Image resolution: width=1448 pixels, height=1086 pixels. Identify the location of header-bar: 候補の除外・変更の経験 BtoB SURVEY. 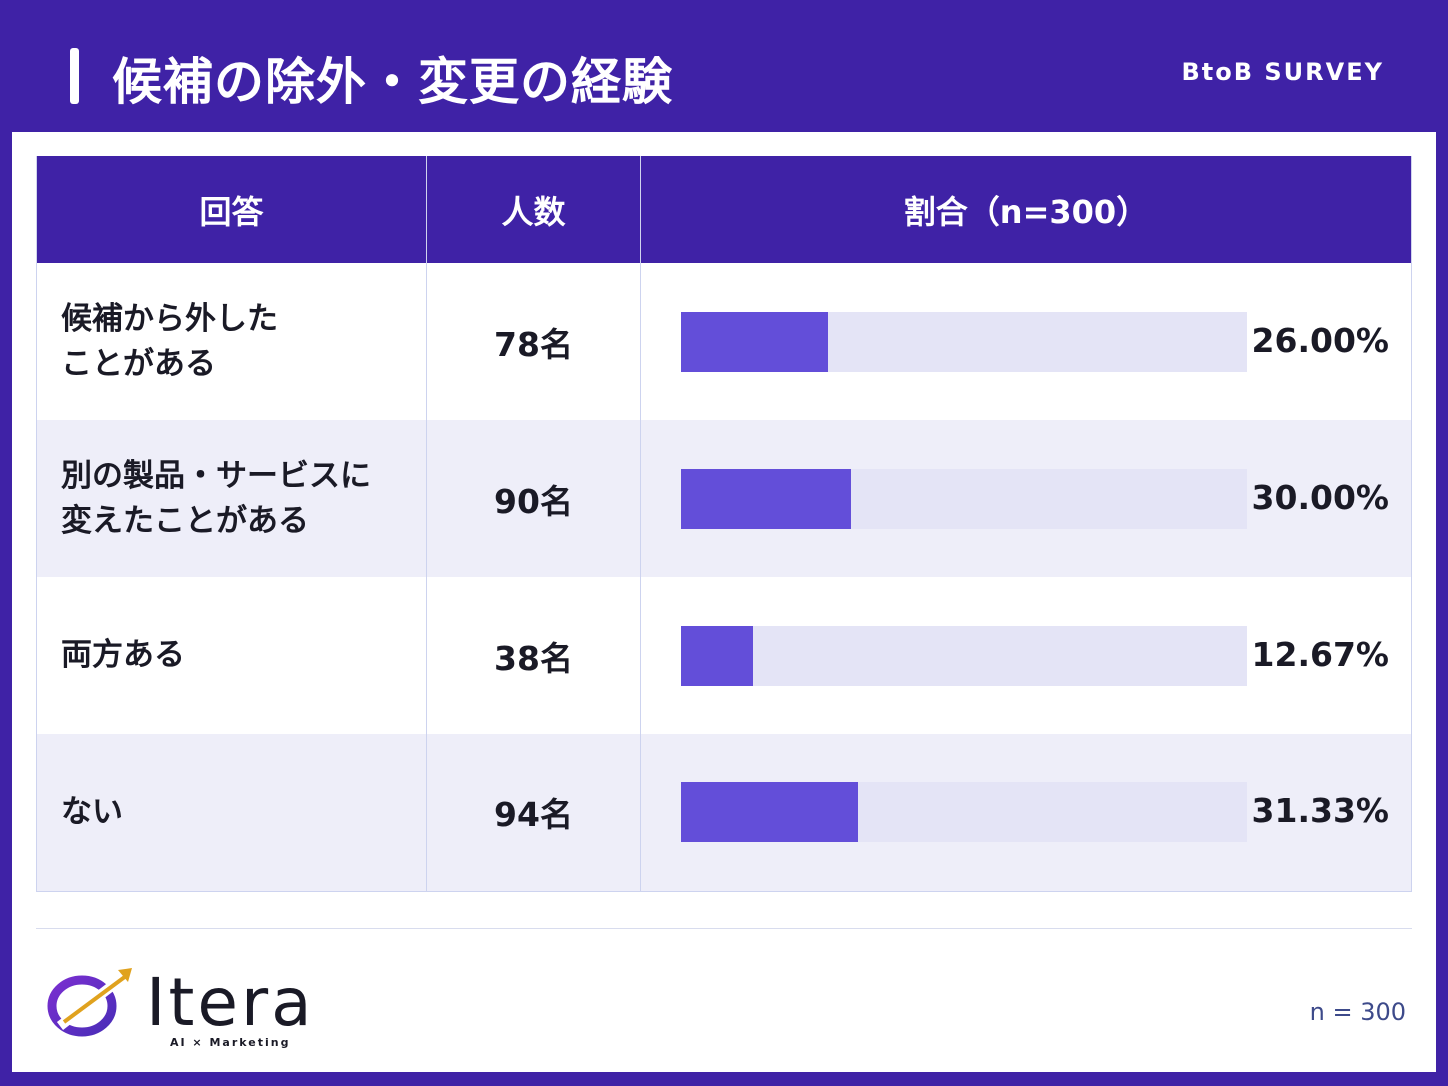
(724, 66).